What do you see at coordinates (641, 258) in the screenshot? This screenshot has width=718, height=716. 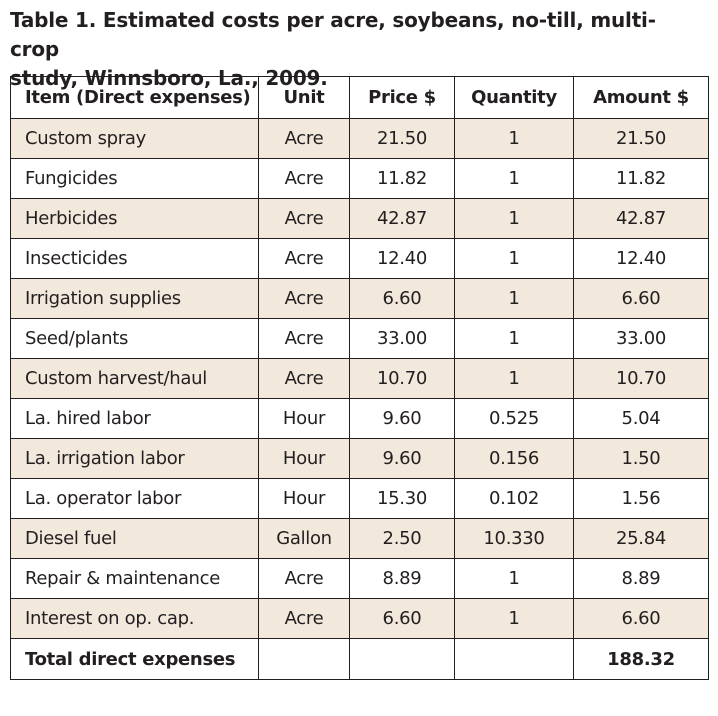 I see `cell-amount: 12.40` at bounding box center [641, 258].